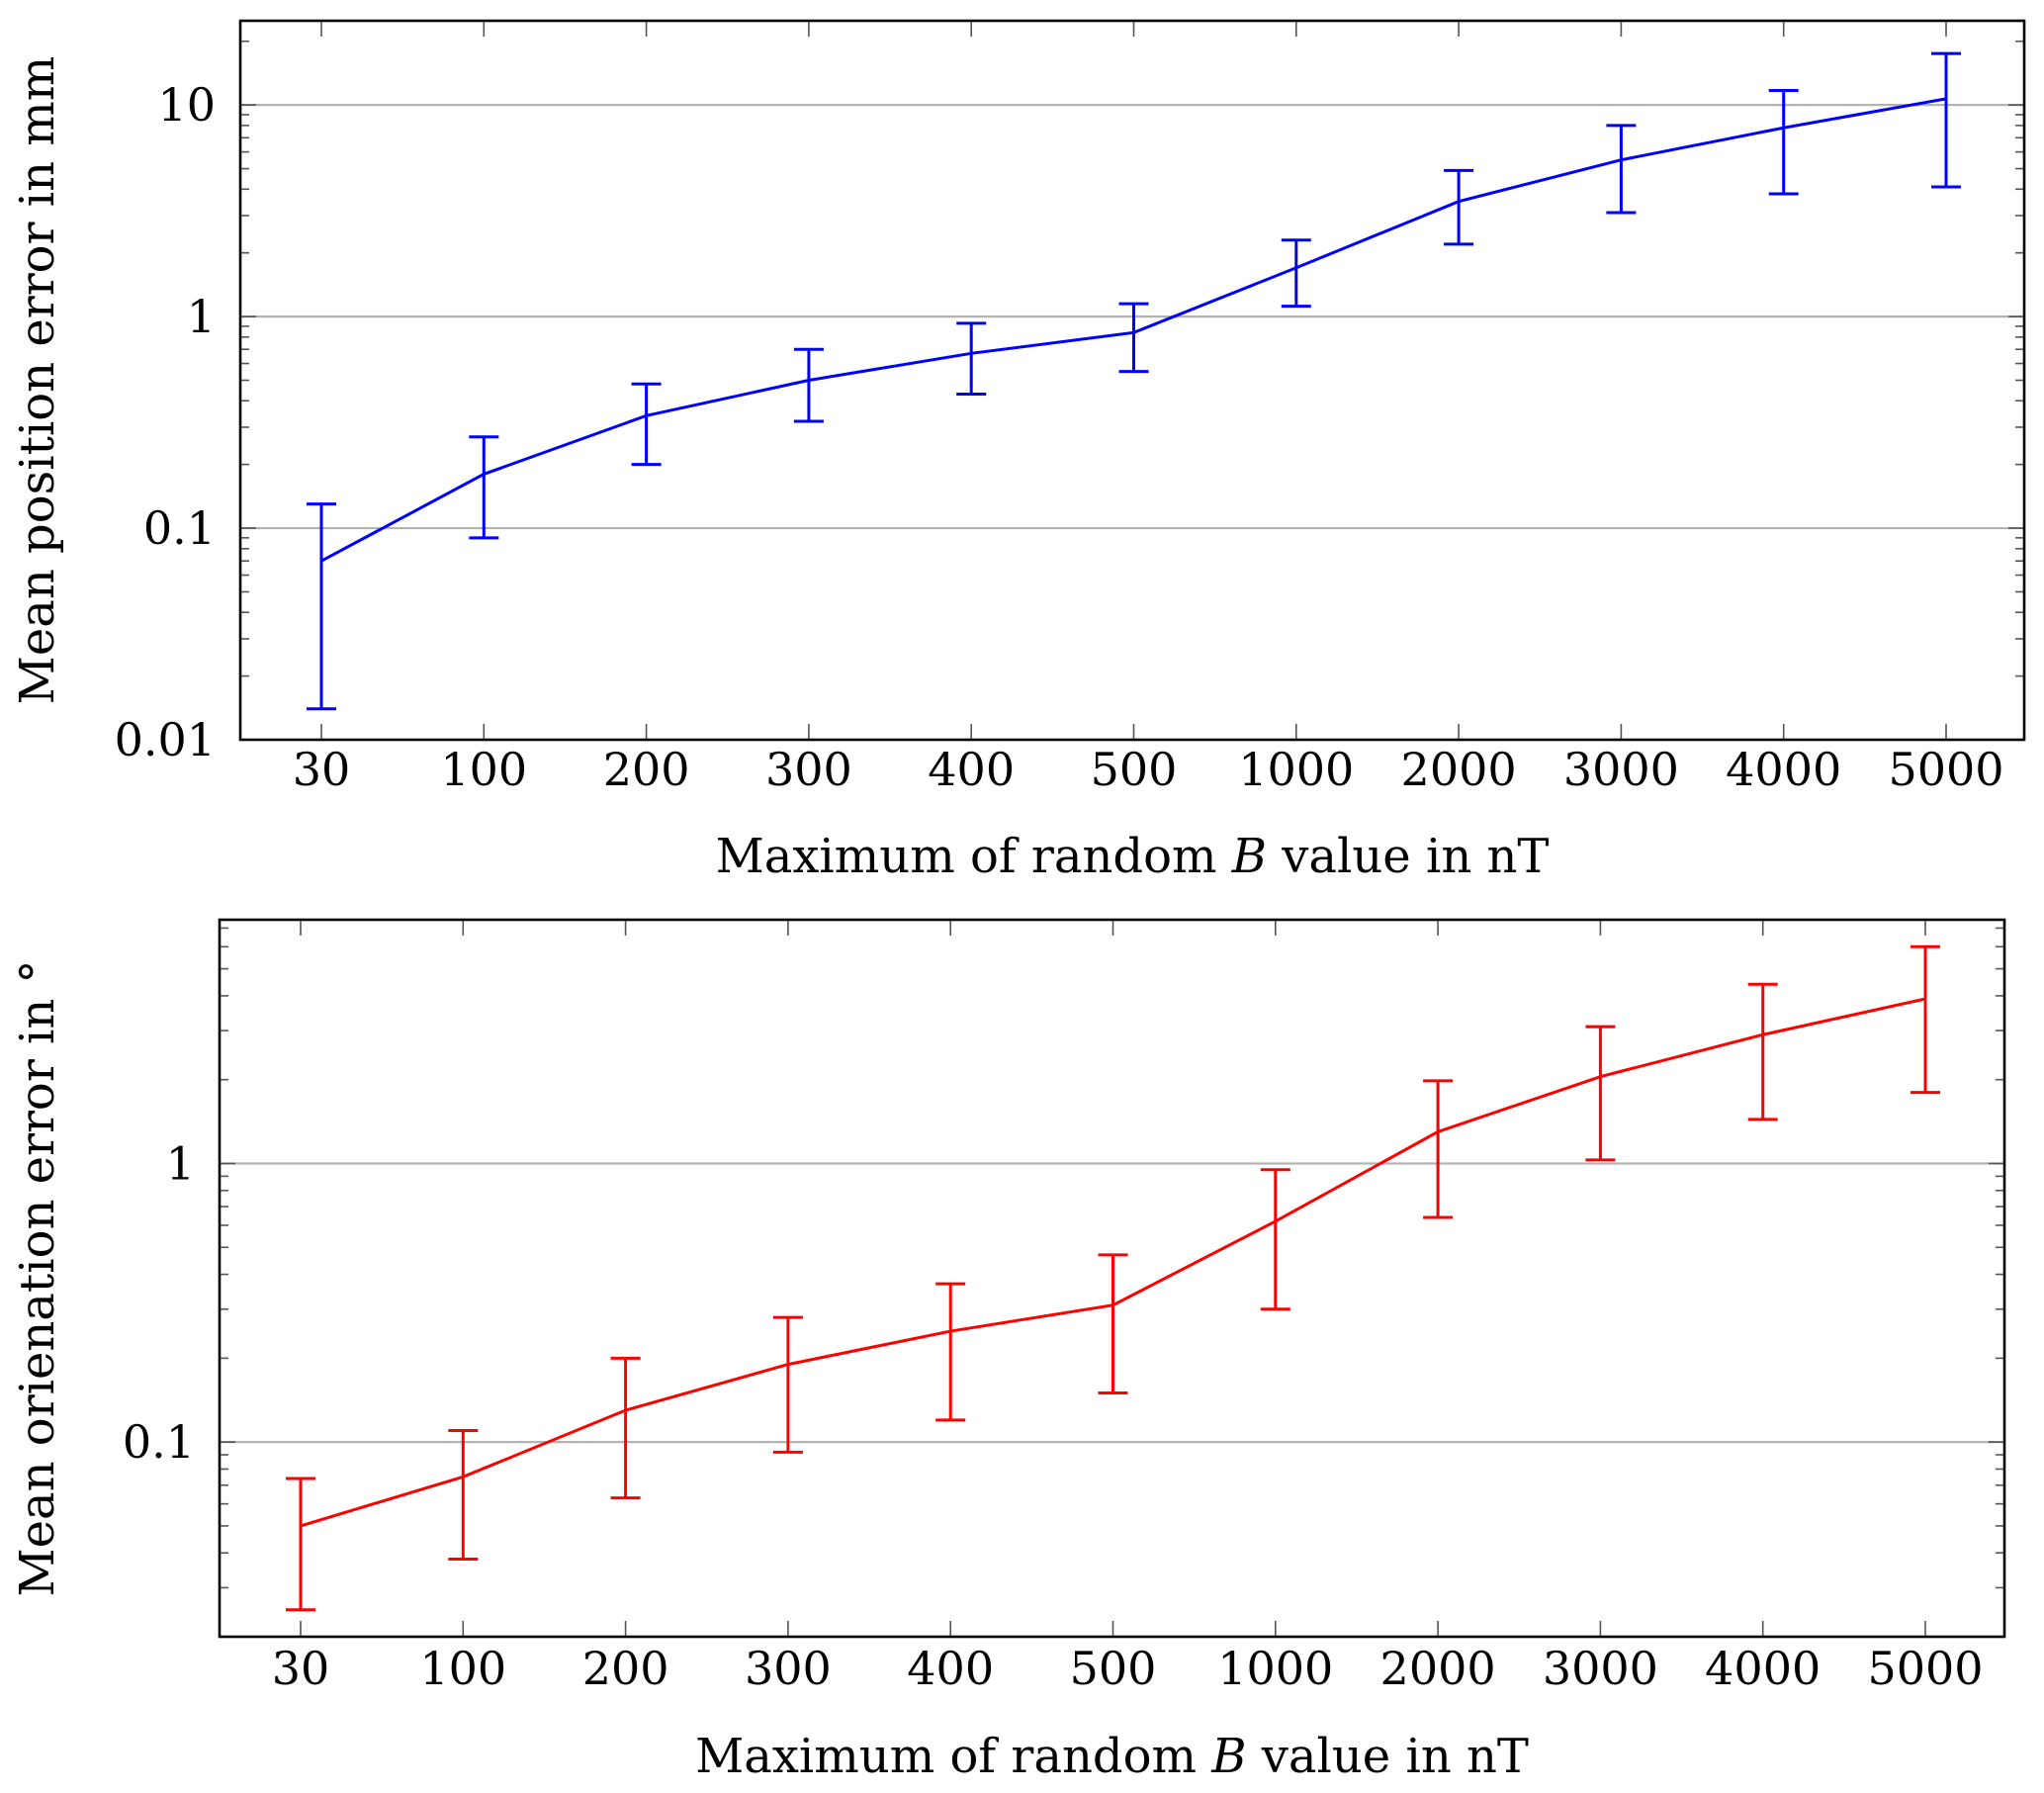 The width and height of the screenshot is (2044, 1793). I want to click on y-tick-label: 0.01, so click(165, 739).